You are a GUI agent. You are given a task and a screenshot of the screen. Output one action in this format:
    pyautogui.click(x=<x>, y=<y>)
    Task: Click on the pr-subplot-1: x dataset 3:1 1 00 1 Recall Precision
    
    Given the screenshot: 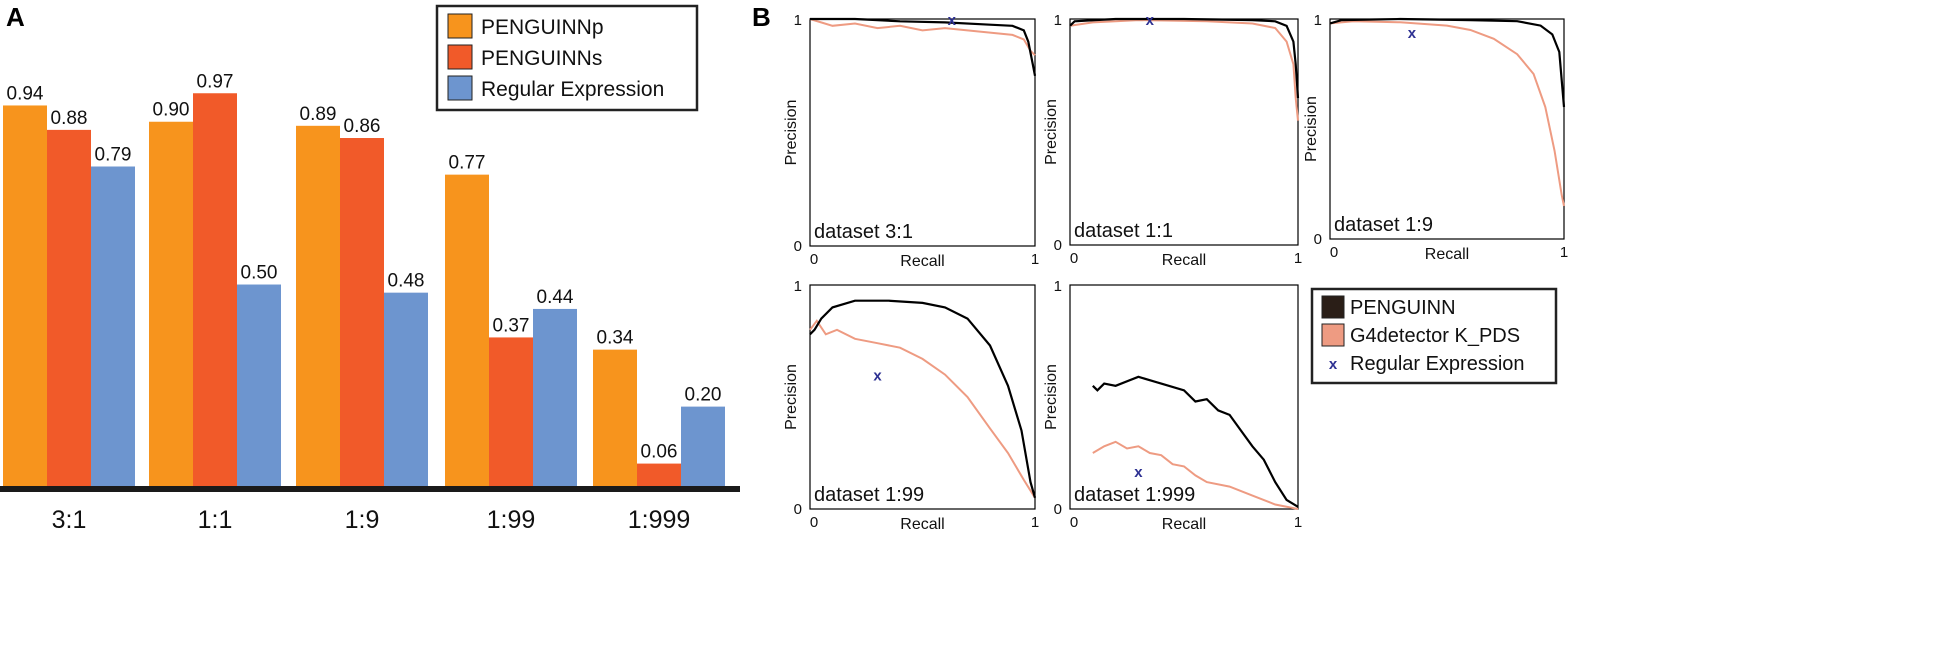 What is the action you would take?
    pyautogui.click(x=911, y=141)
    